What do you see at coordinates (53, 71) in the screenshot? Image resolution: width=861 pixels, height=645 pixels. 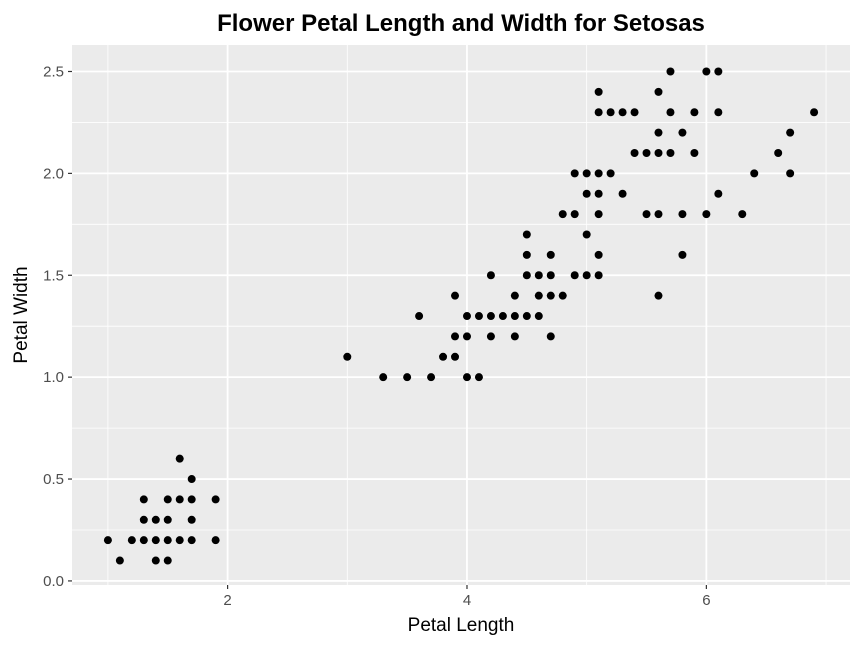 I see `y-tick-label: 2.5` at bounding box center [53, 71].